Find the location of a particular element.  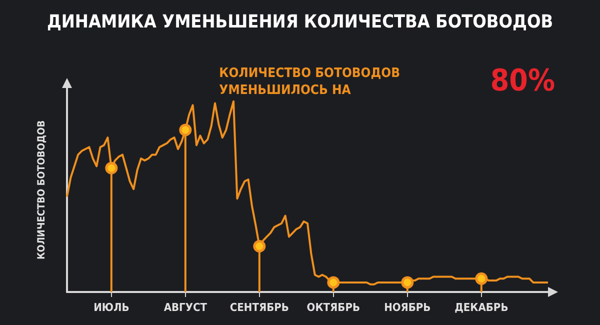

x-tick-label: ДЕКАБРЬ is located at coordinates (481, 307).